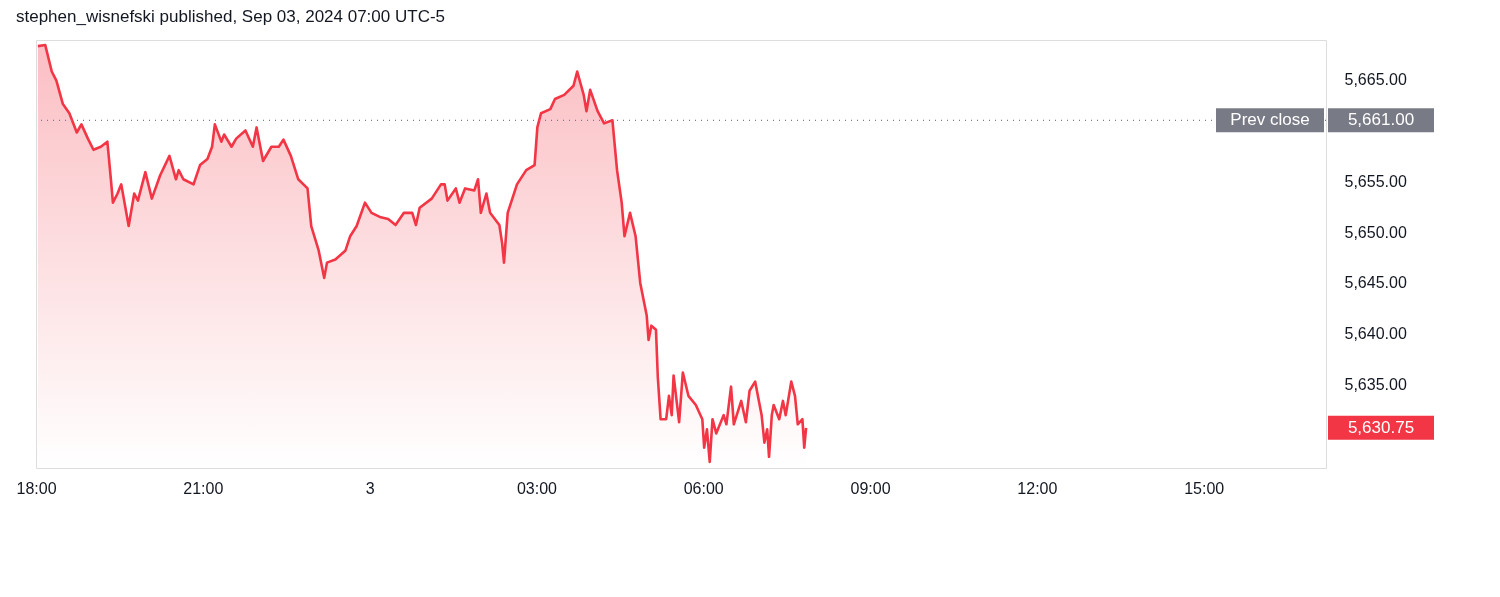 This screenshot has height=597, width=1500. I want to click on x-tick-label: 15:00, so click(1204, 488).